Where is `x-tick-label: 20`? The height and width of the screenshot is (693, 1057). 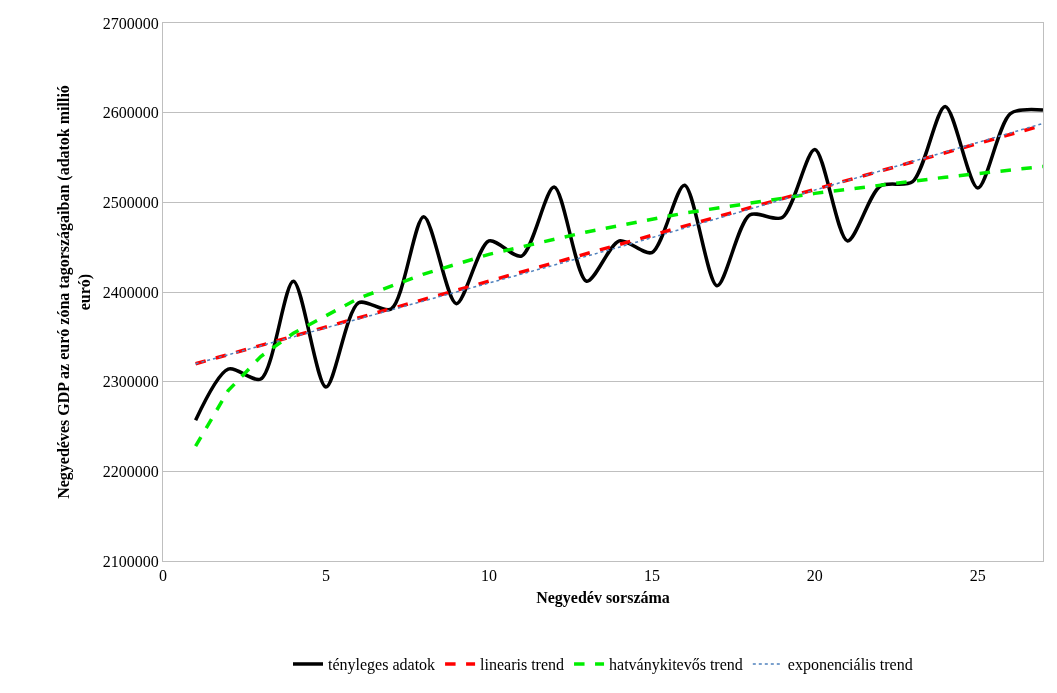
x-tick-label: 20 is located at coordinates (814, 576).